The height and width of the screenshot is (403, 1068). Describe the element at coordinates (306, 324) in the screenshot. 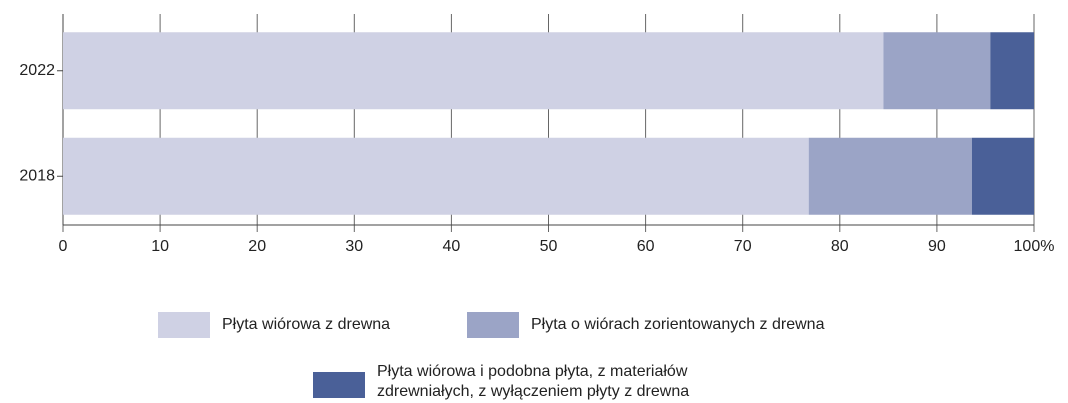

I see `legend-label: Płyta wiórowa z drewna` at that location.